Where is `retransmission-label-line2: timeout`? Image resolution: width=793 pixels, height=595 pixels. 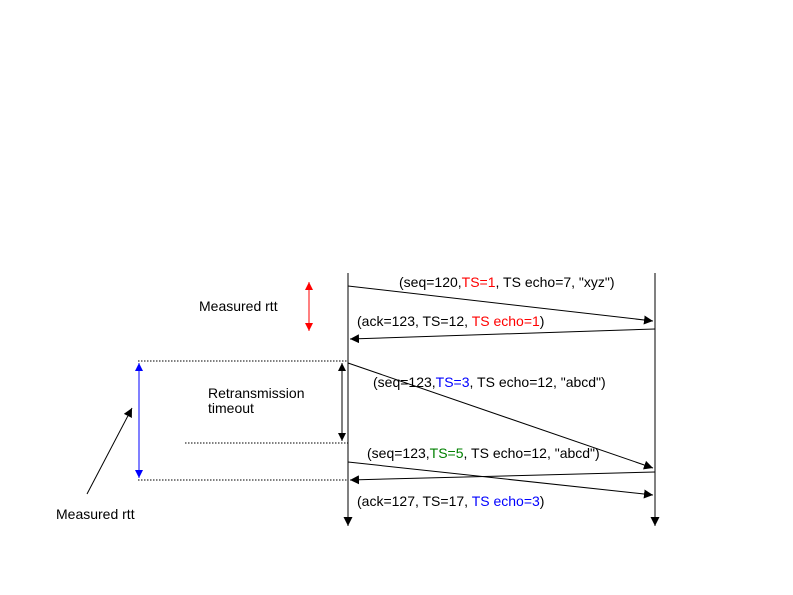
retransmission-label-line2: timeout is located at coordinates (231, 408).